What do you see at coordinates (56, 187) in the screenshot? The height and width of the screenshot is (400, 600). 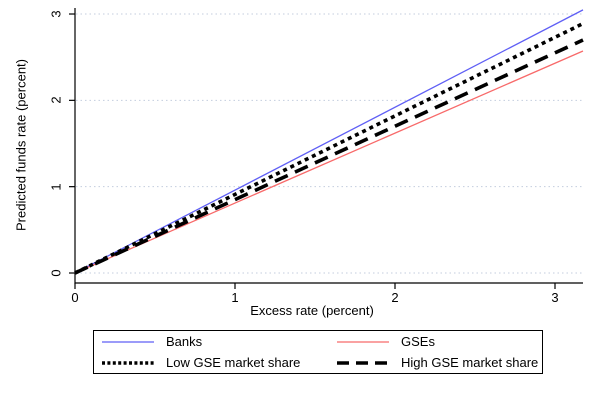 I see `y-tick-label-1: 1` at bounding box center [56, 187].